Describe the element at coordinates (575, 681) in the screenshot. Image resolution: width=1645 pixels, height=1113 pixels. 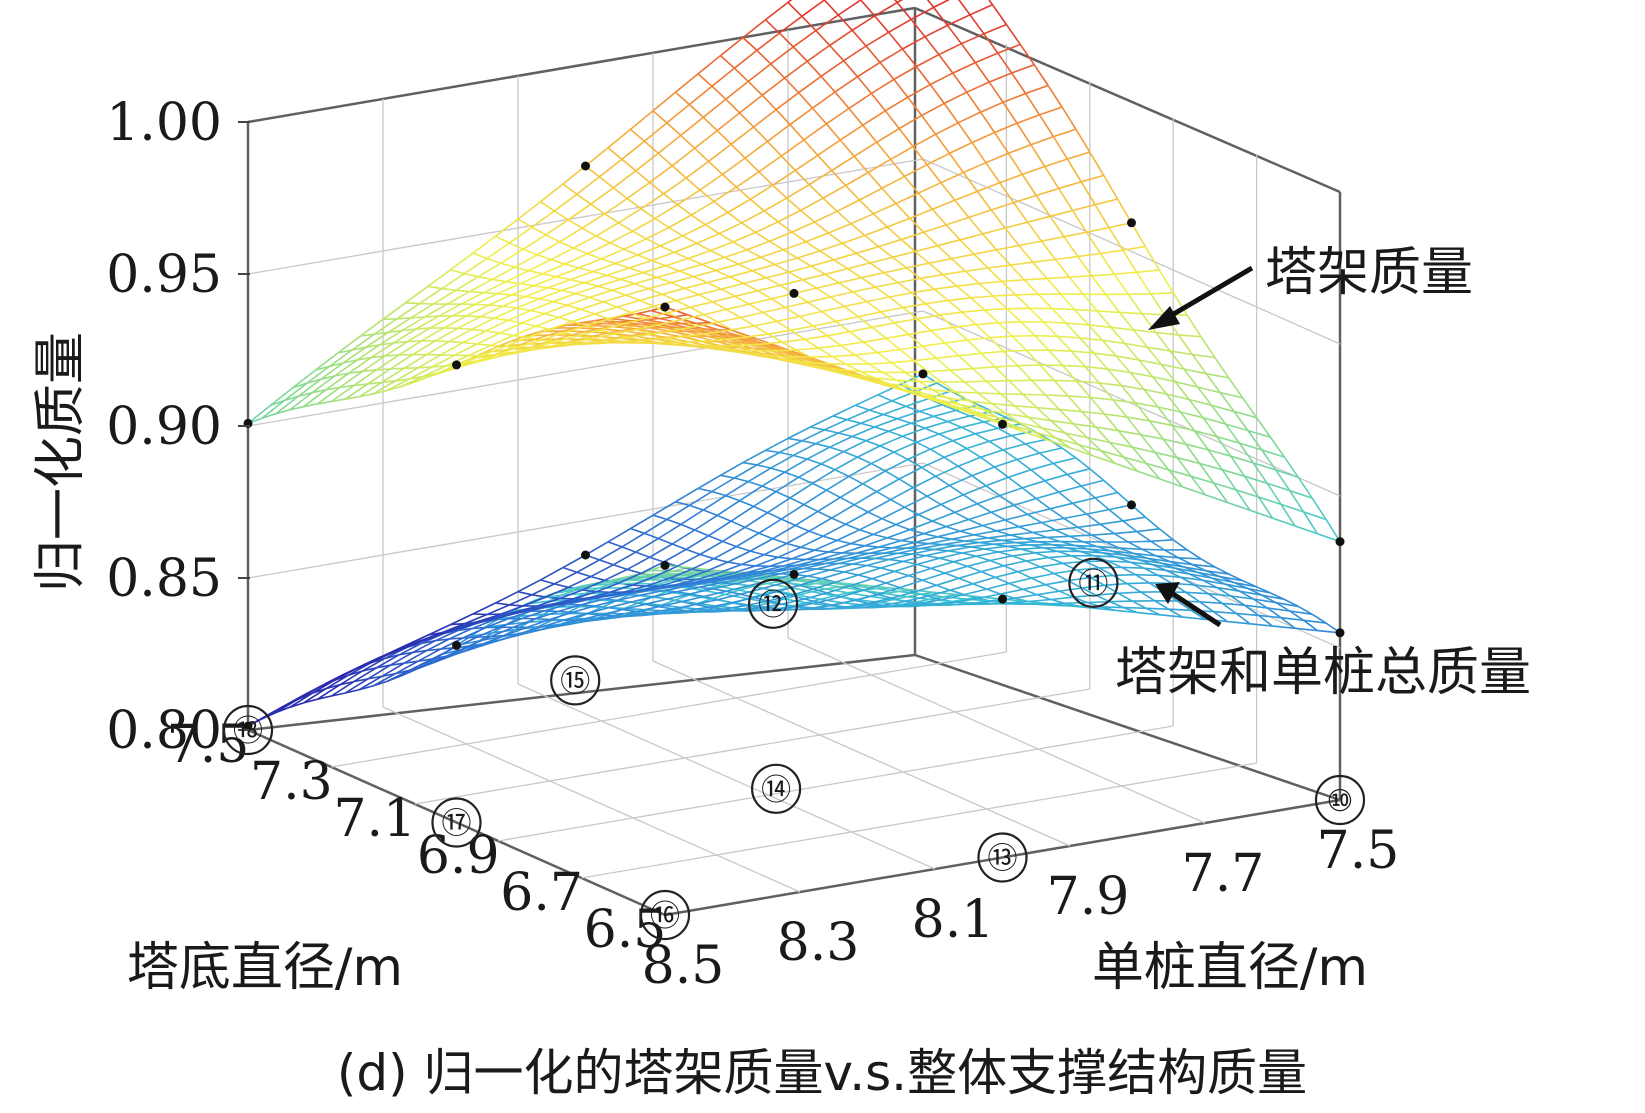
I see `marker-label: ⑮` at that location.